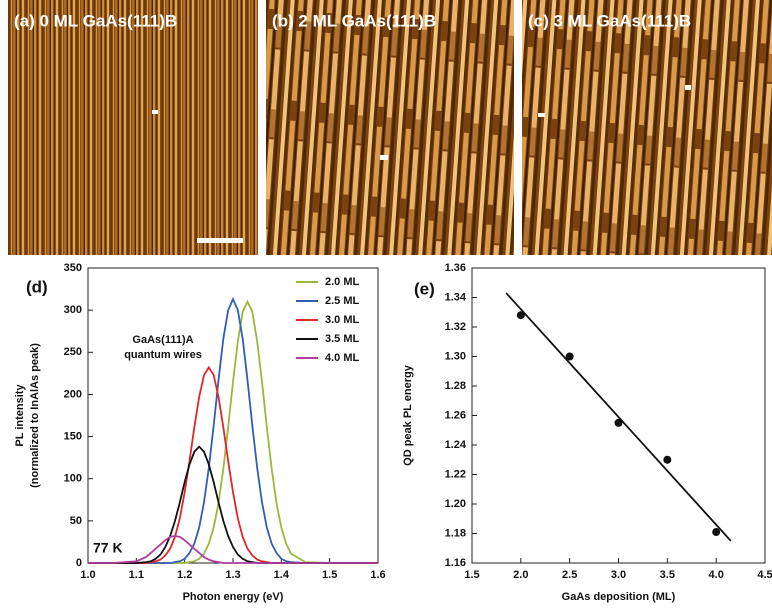  Describe the element at coordinates (342, 339) in the screenshot. I see `legend-label: 3.5 ML` at that location.